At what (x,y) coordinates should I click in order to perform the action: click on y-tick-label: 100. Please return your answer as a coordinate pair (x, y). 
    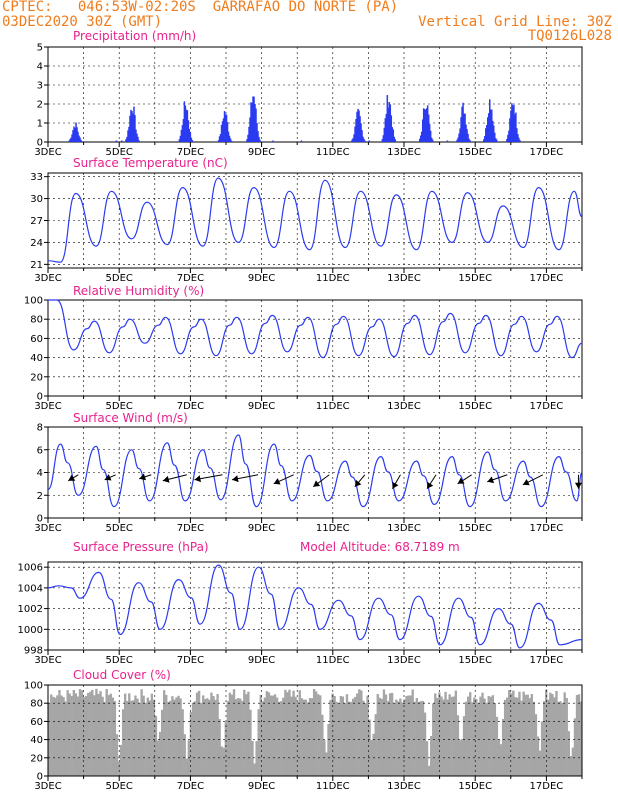
    Looking at the image, I should click on (33, 301).